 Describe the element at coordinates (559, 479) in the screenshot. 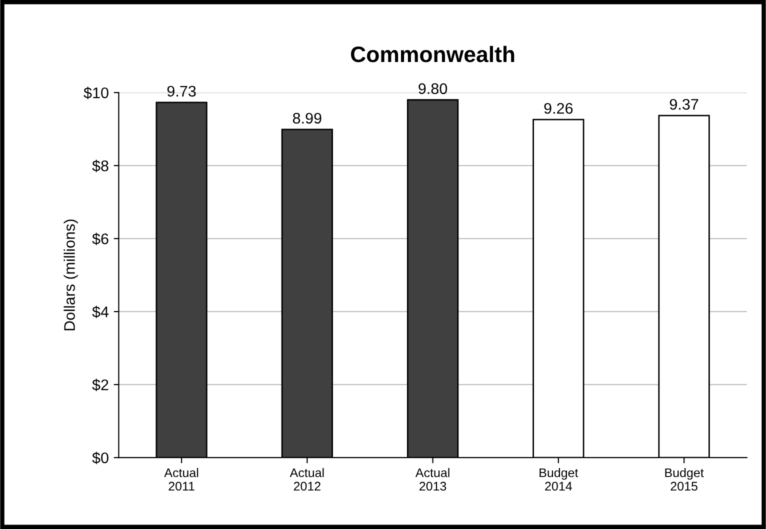

I see `x-tick-label: Budget 2014` at that location.